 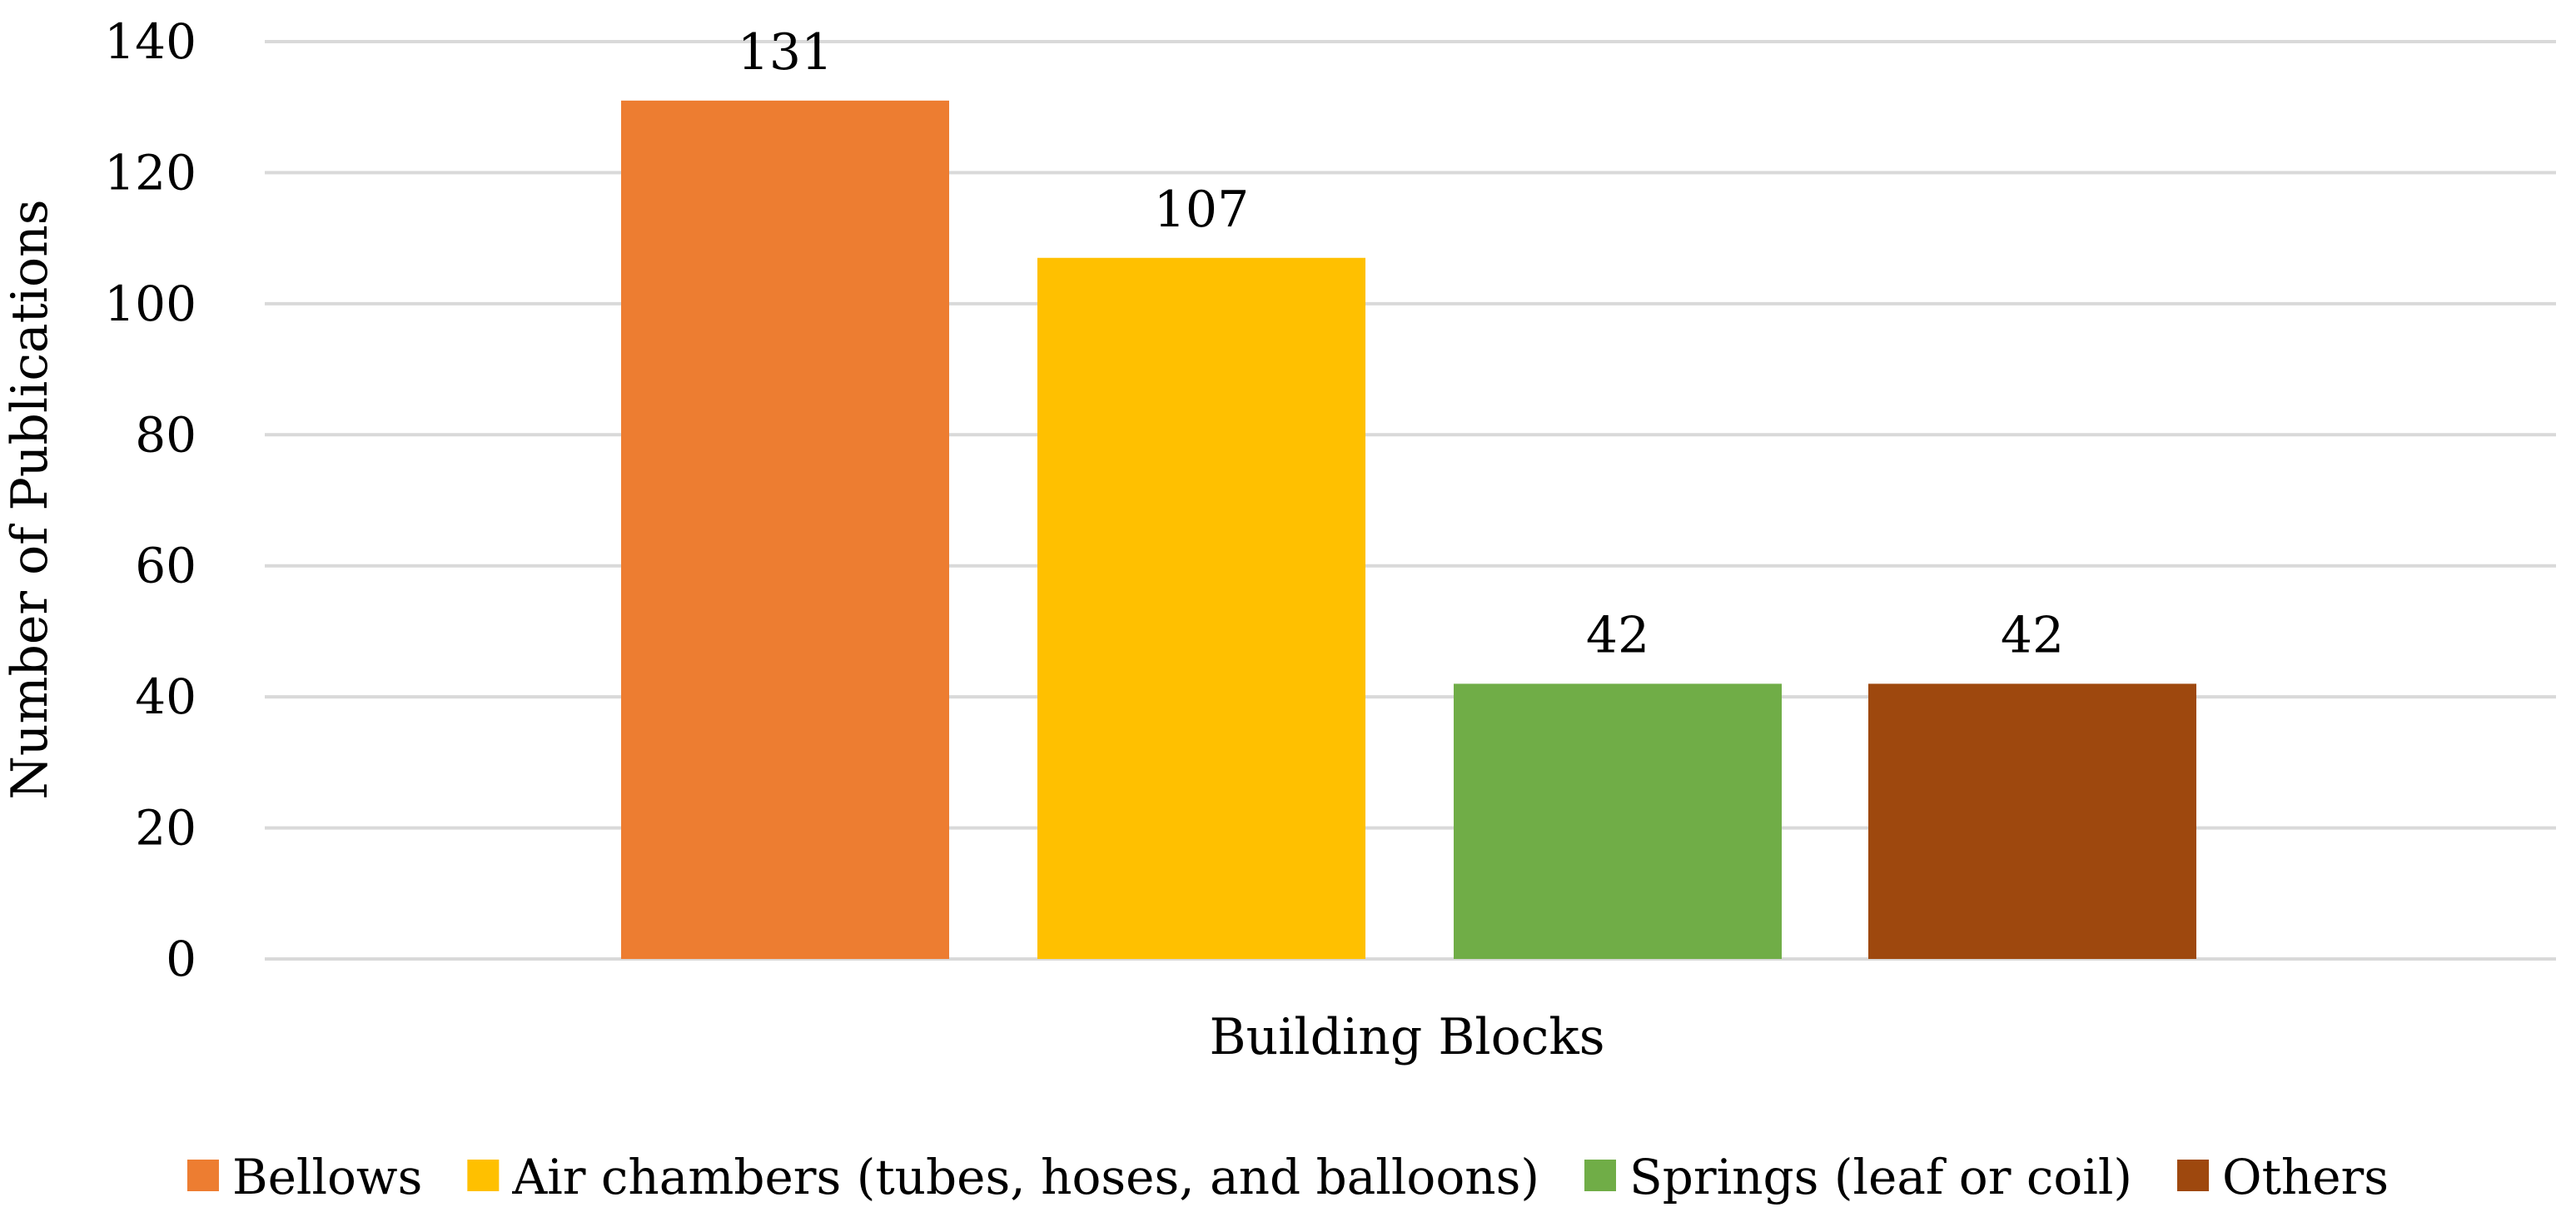 I want to click on legend-item-3: Springs (leaf or coil), so click(x=1858, y=1177).